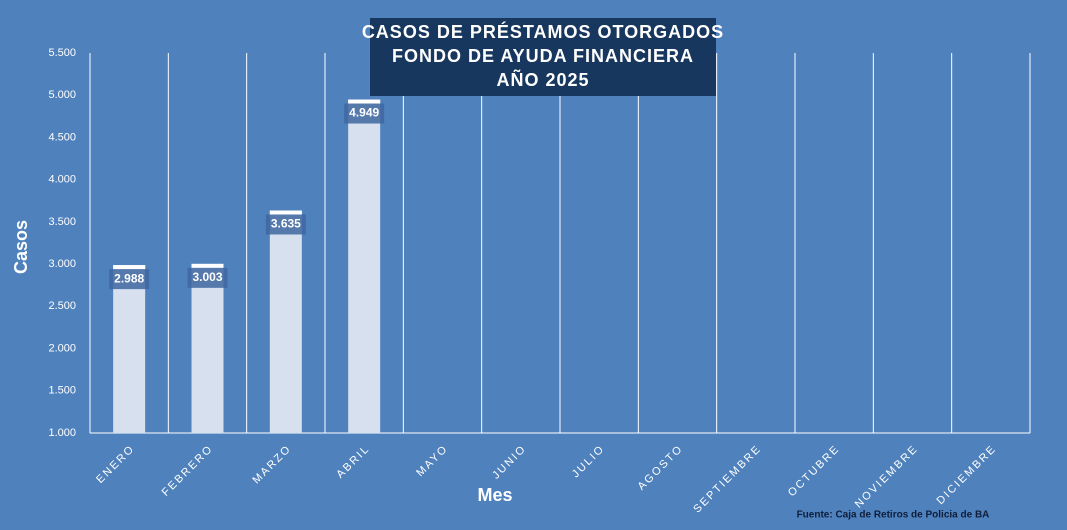  Describe the element at coordinates (62, 95) in the screenshot. I see `y-tick-label: 5.000` at that location.